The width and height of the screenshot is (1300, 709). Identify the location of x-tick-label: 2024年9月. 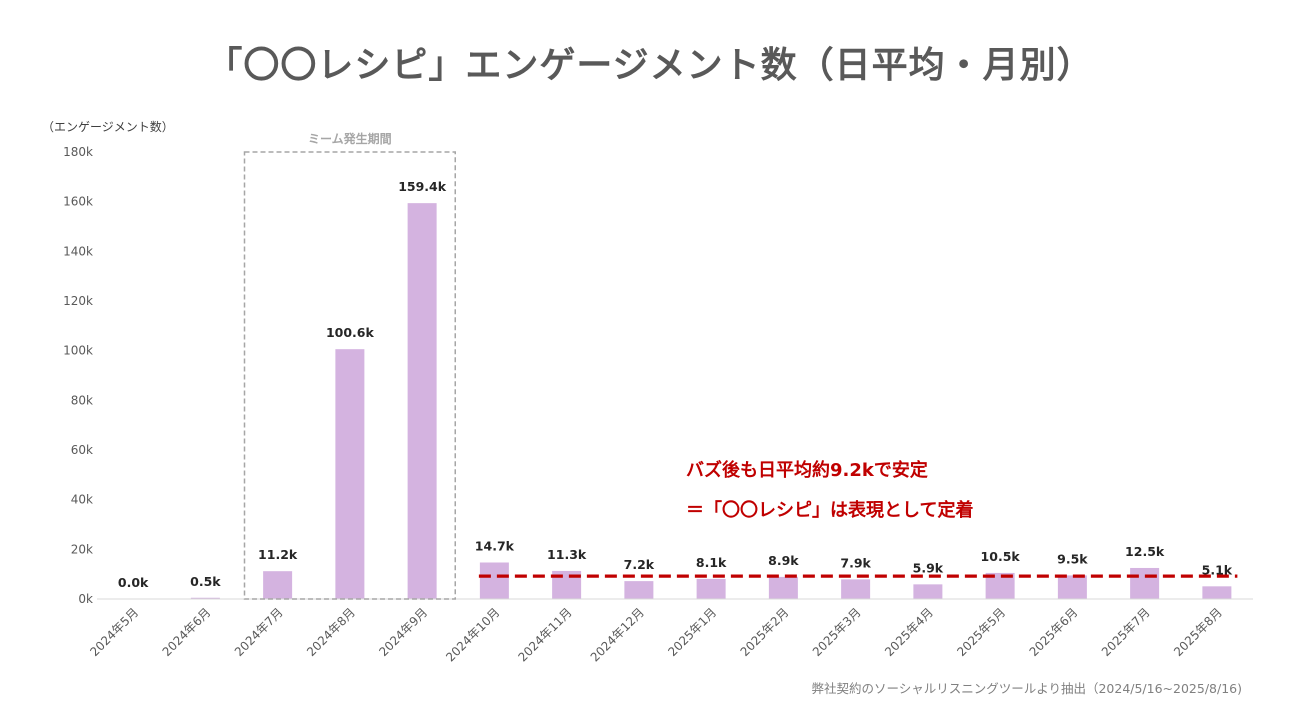
(403, 632).